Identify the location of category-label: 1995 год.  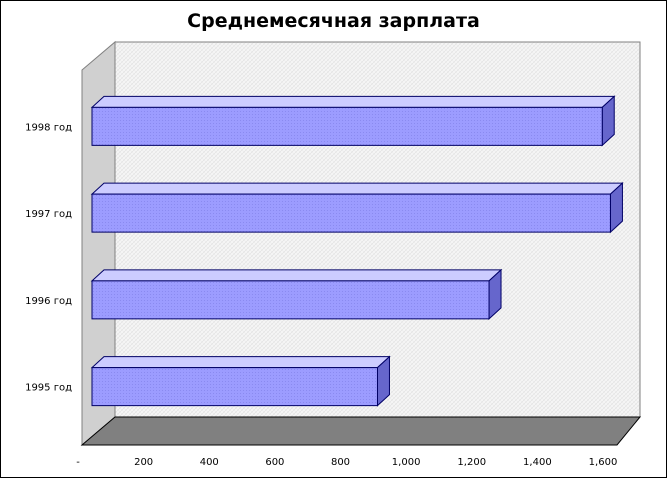
(48, 388).